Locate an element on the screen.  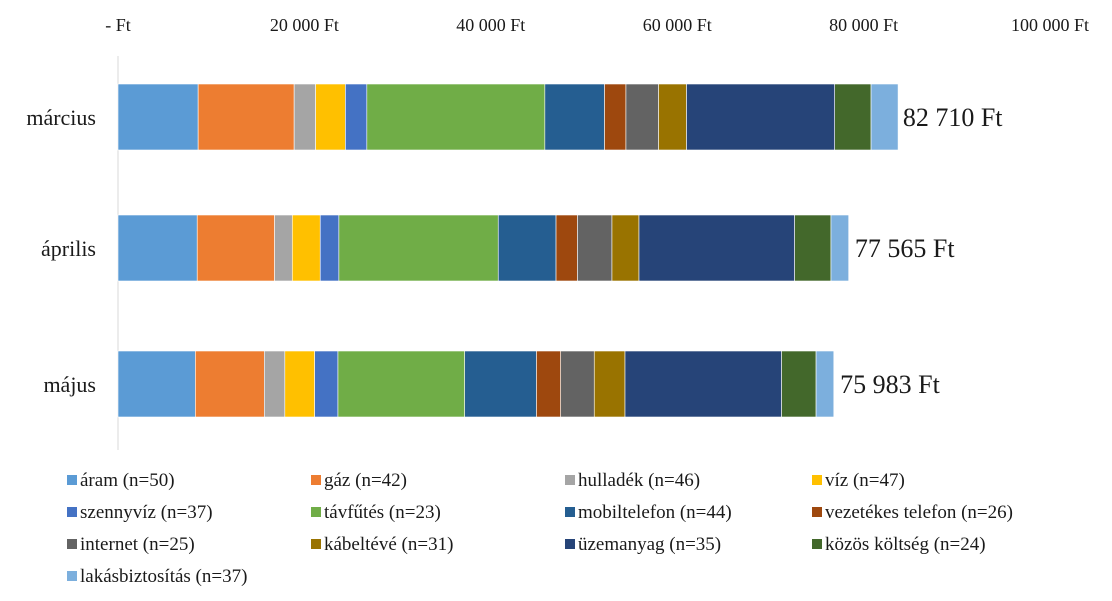
x-tick-label: 60 000 Ft is located at coordinates (677, 25).